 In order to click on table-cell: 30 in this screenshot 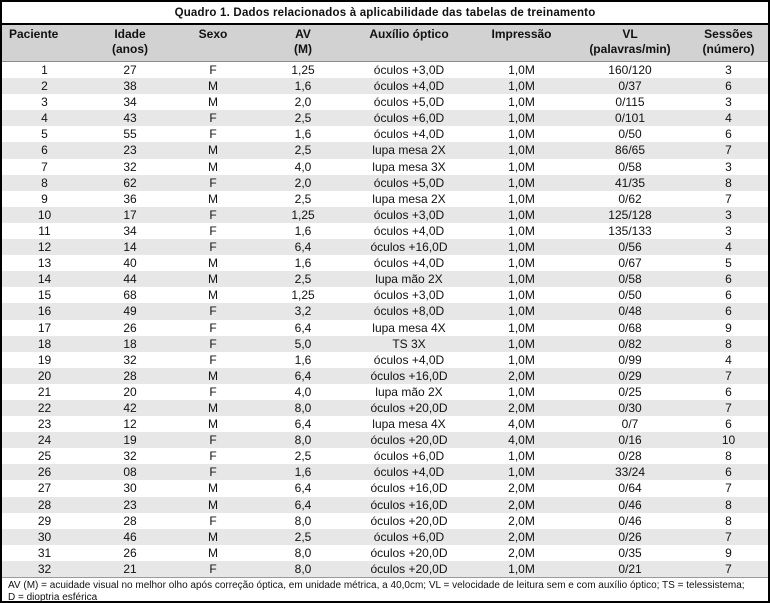, I will do `click(130, 488)`.